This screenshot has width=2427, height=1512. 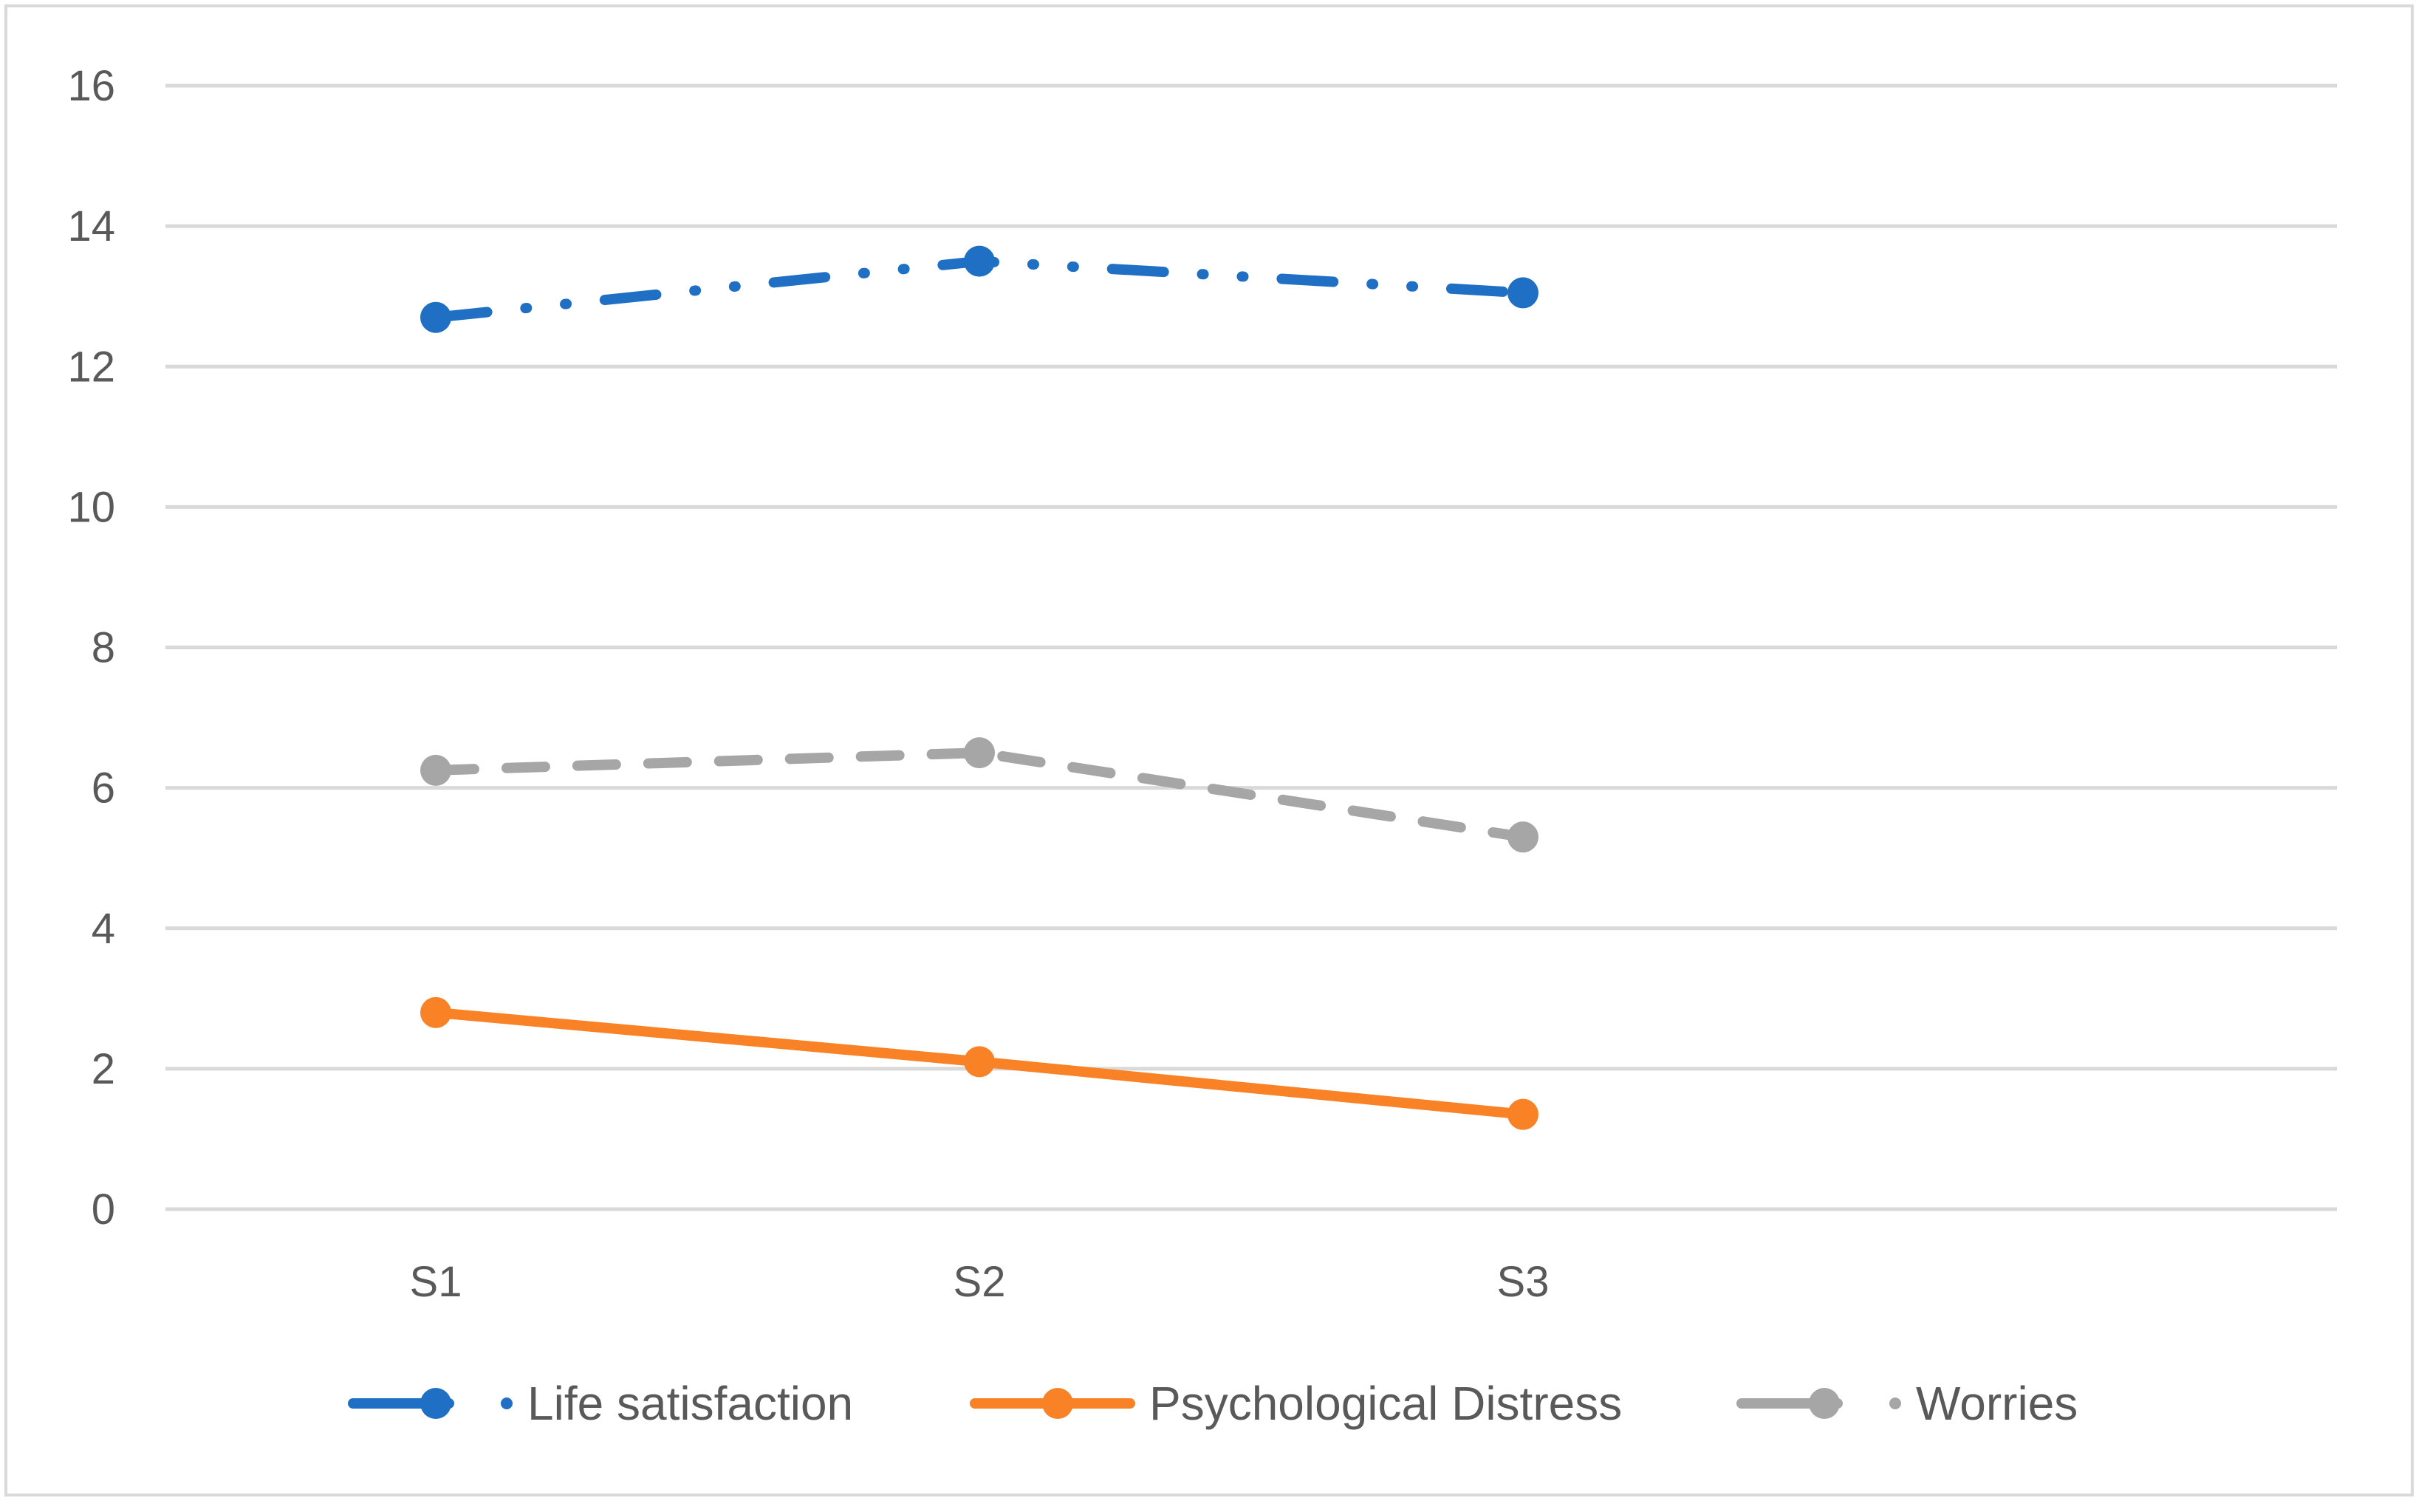 I want to click on legend-label: Psychological Distress, so click(x=1385, y=1403).